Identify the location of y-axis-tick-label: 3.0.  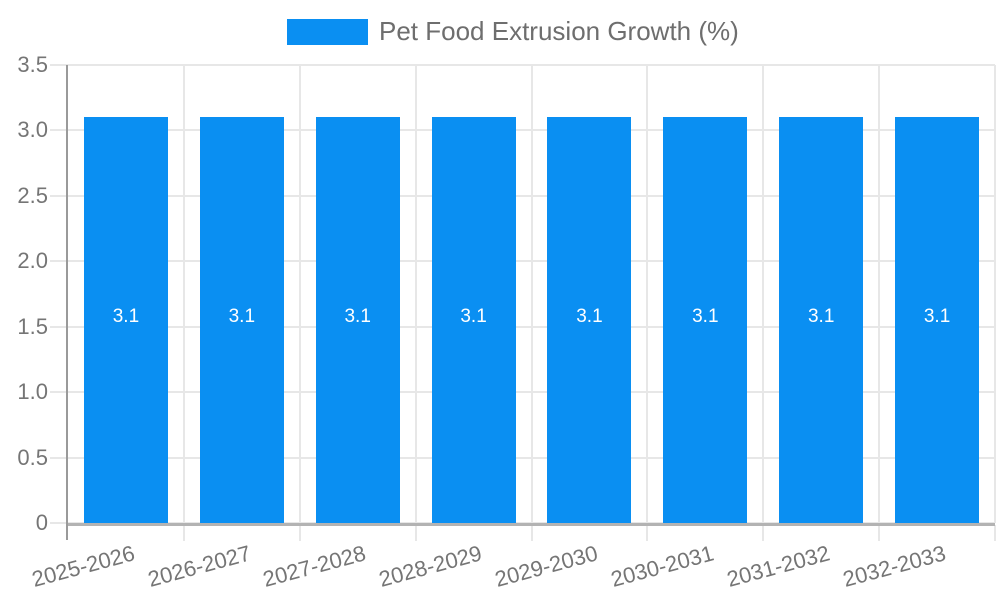
(32, 130).